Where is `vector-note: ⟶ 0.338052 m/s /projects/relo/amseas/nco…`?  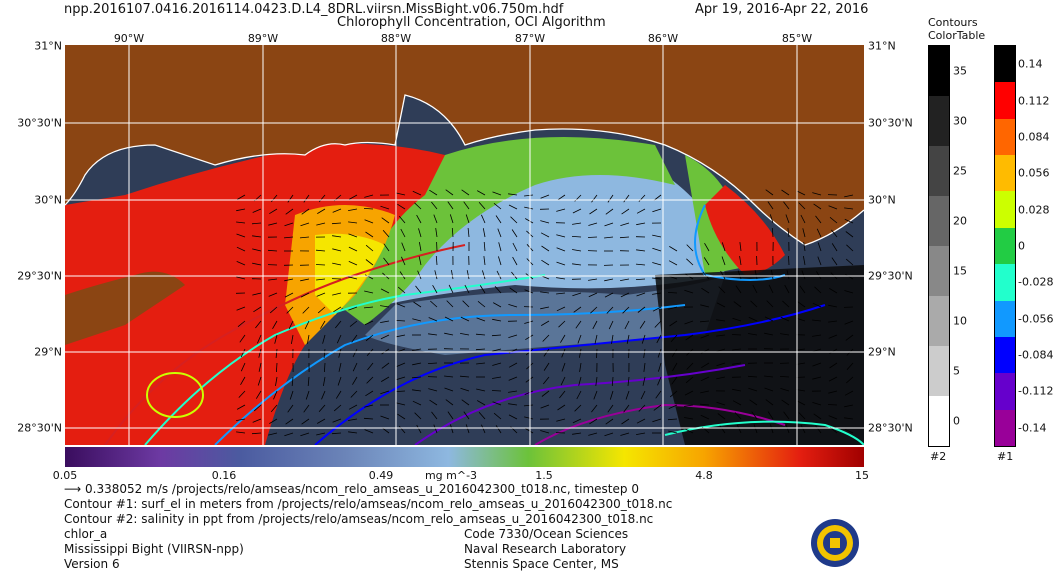 vector-note: ⟶ 0.338052 m/s /projects/relo/amseas/nco… is located at coordinates (351, 489).